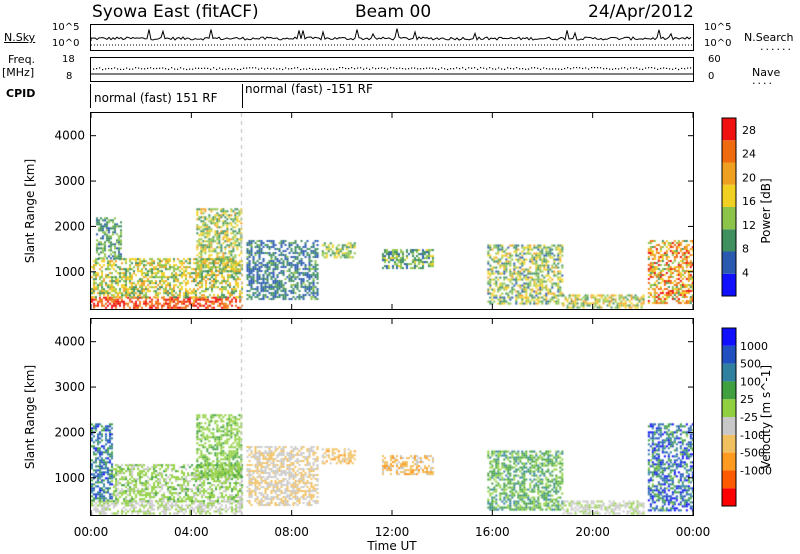 This screenshot has width=800, height=554. What do you see at coordinates (749, 201) in the screenshot?
I see `colorbar-tick-label: 16` at bounding box center [749, 201].